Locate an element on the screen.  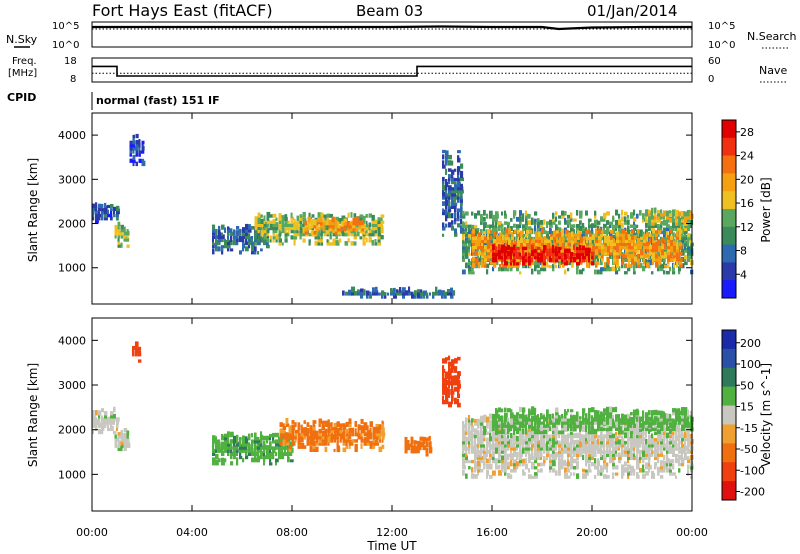
colorbar-tick-label: 8 is located at coordinates (743, 251).